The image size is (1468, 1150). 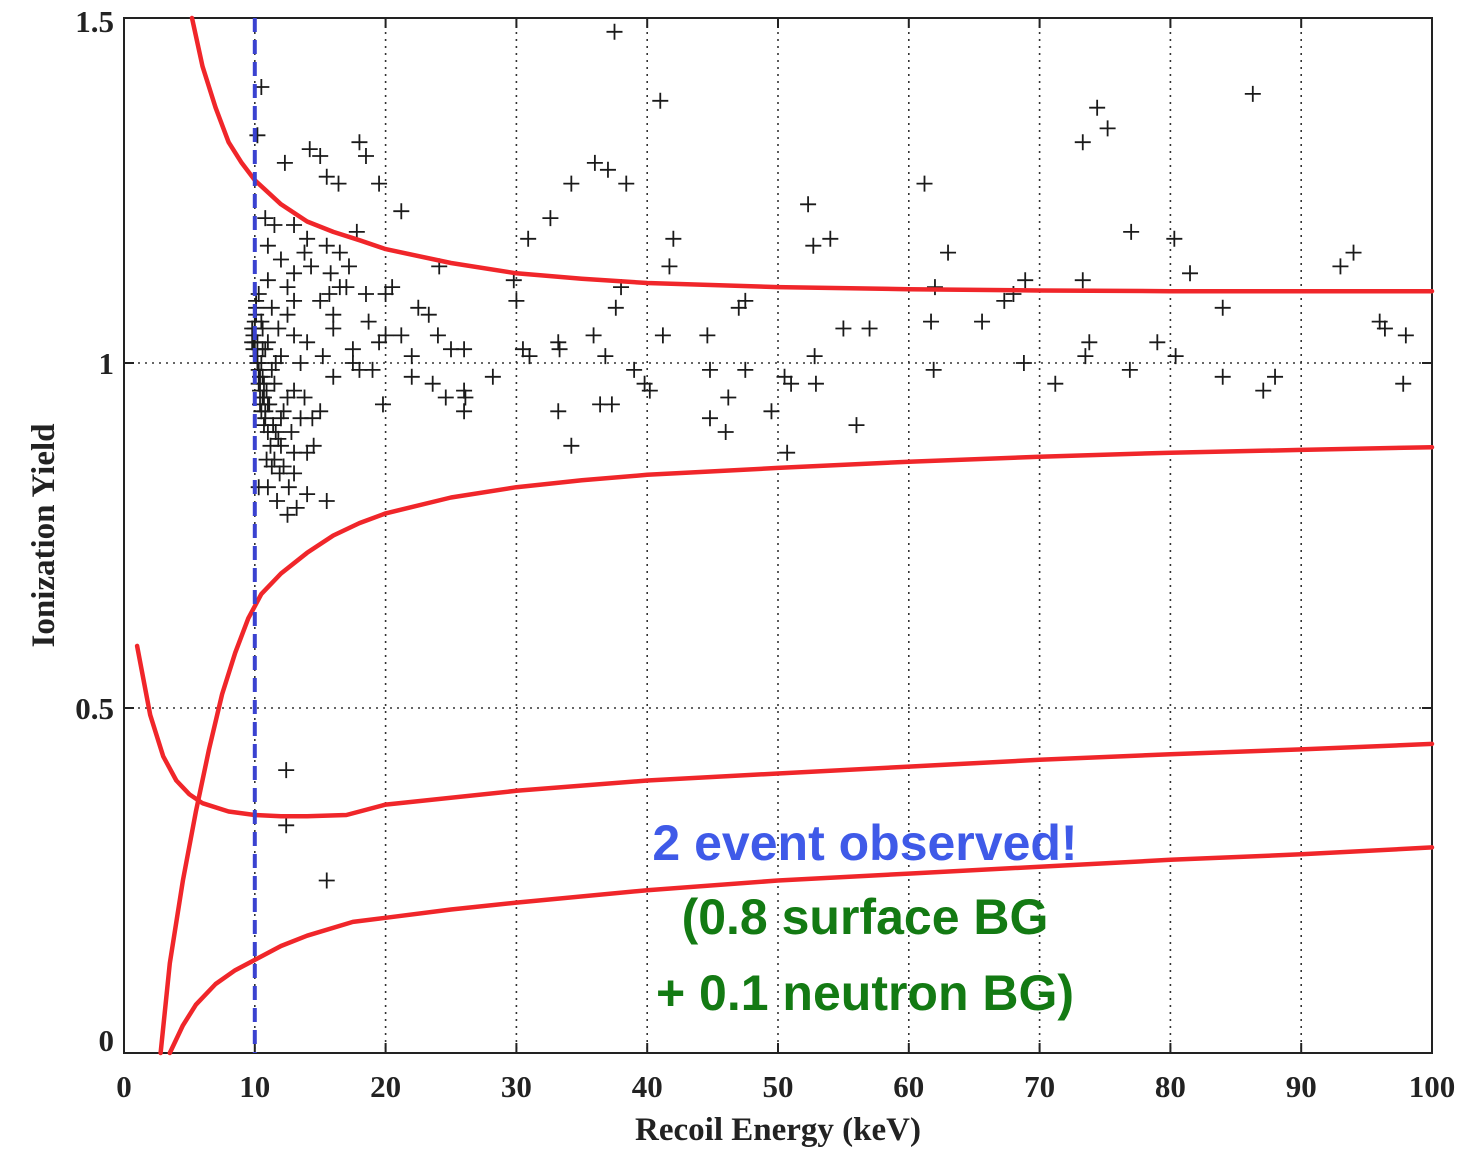 I want to click on y-axis-label: Ionization Yield, so click(x=44, y=536).